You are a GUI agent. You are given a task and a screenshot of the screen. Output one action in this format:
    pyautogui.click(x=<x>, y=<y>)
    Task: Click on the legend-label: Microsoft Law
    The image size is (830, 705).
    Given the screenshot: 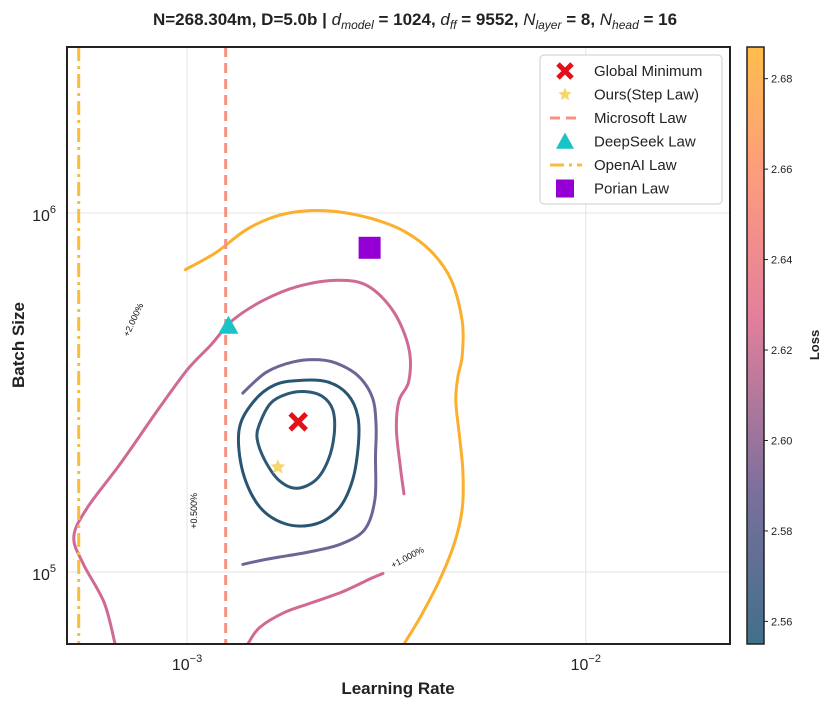 What is the action you would take?
    pyautogui.click(x=640, y=118)
    